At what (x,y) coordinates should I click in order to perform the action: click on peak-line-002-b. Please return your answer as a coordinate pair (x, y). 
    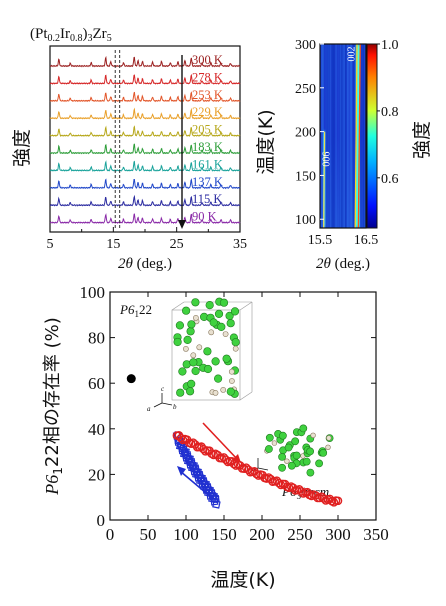
    Looking at the image, I should click on (359, 136).